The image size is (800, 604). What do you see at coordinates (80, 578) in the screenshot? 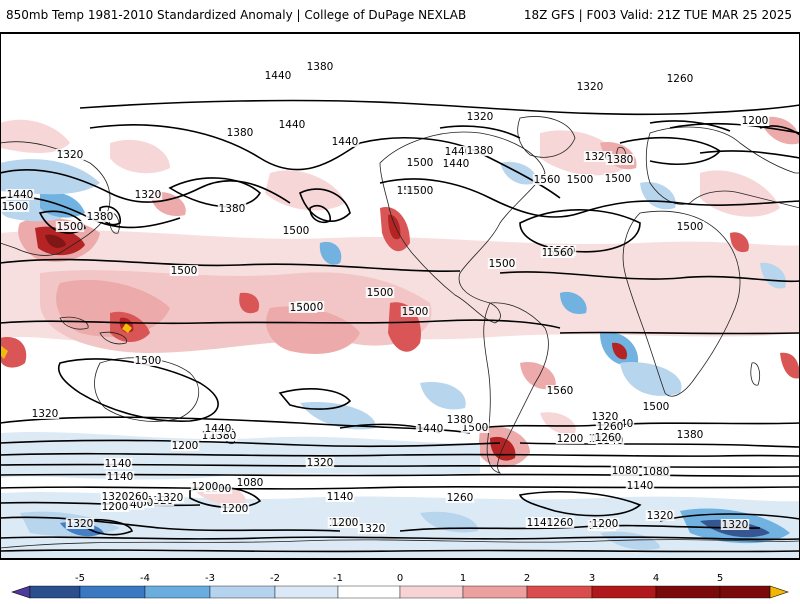
I see `colorbar-tick-label: -5` at bounding box center [80, 578].